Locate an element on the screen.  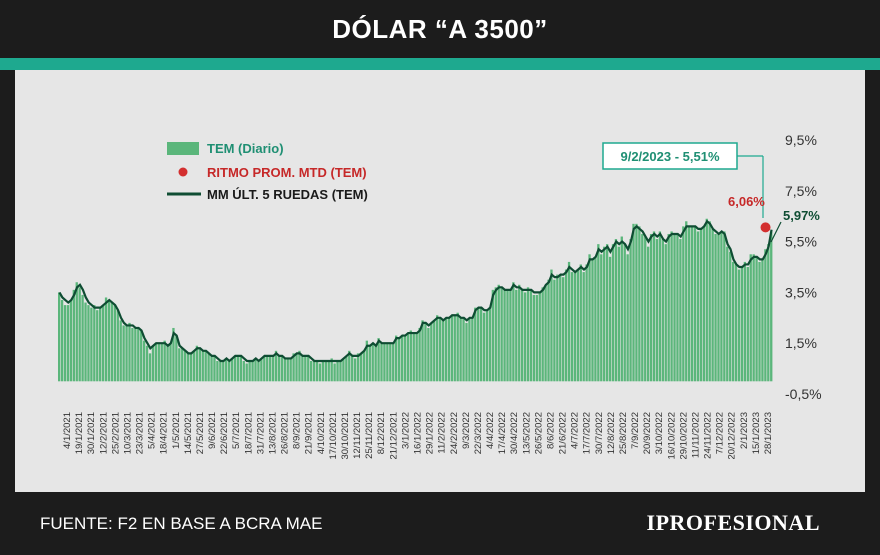
legend-bar-swatch is located at coordinates (183, 148).